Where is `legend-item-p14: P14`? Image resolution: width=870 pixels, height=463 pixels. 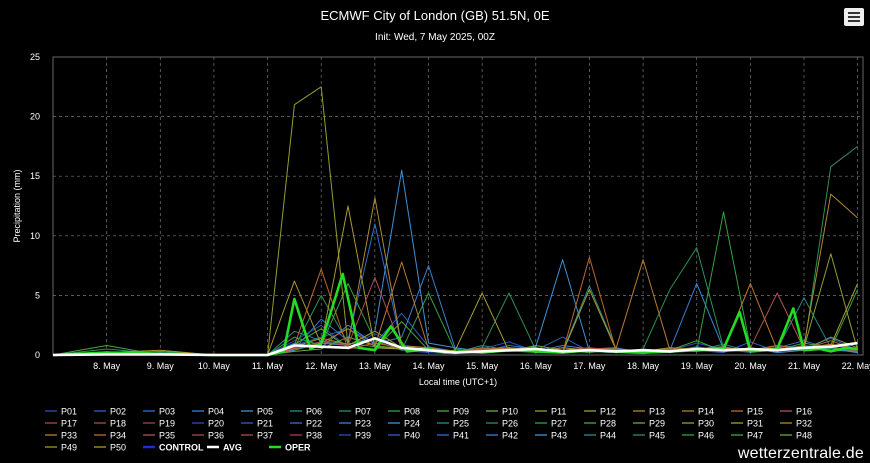
legend-item-p14: P14 is located at coordinates (698, 412).